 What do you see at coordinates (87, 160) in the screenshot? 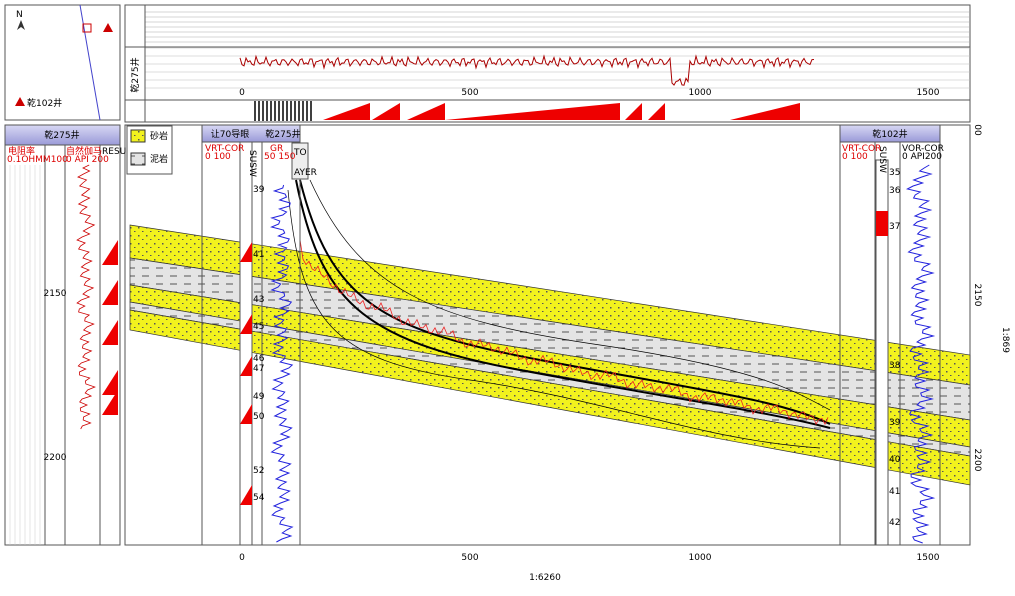
I see `range: 0 API 200` at bounding box center [87, 160].